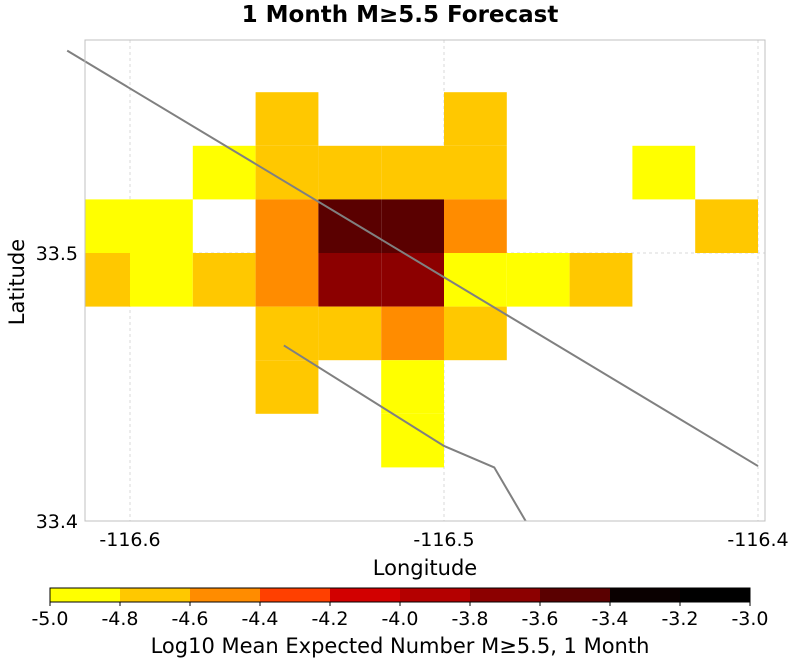  I want to click on x-axis-ticks: -116.6 -116.5 -116.4, so click(443, 540).